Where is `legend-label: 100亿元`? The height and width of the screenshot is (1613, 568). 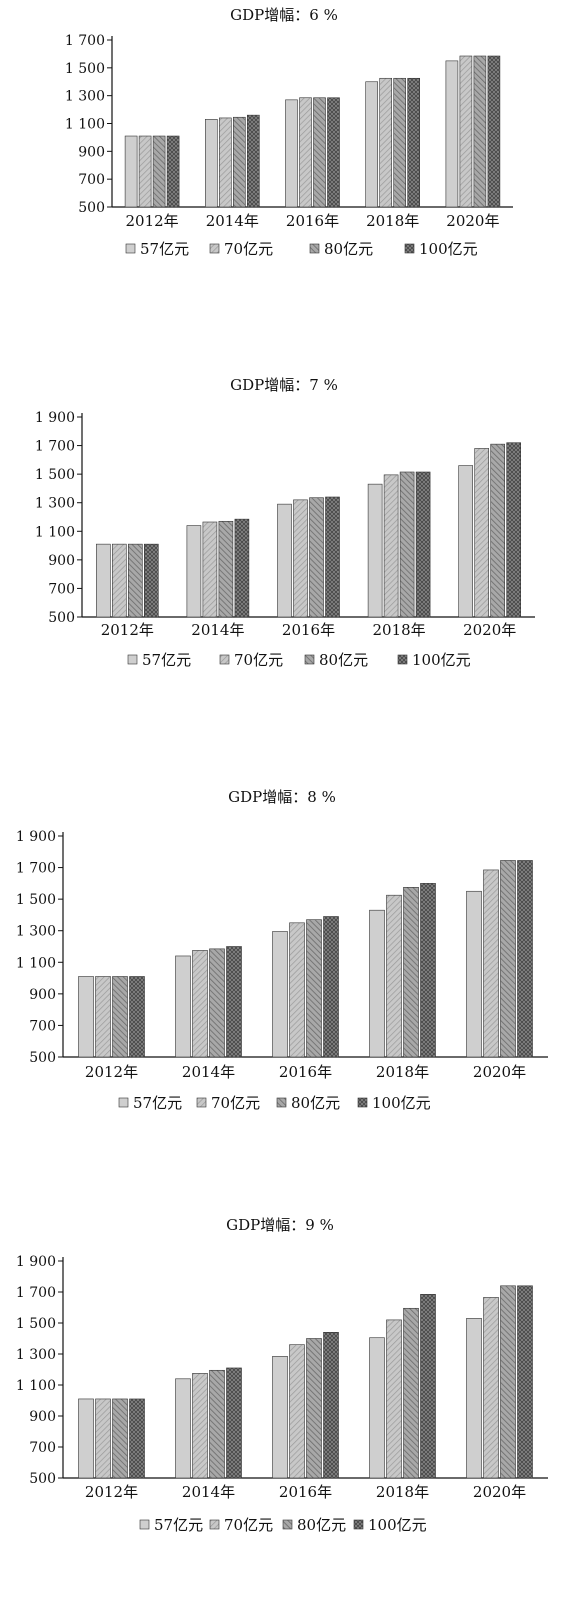
legend-label: 100亿元 is located at coordinates (448, 249).